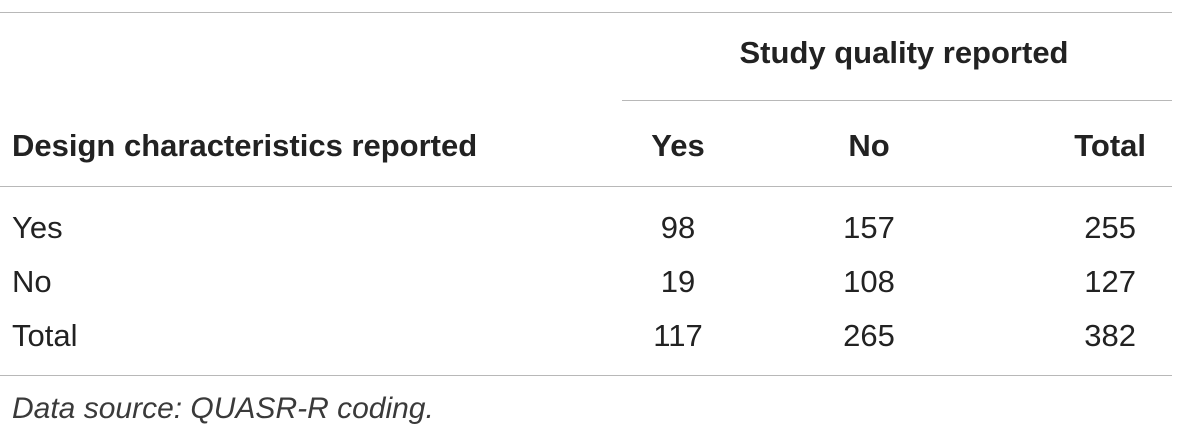 Image resolution: width=1200 pixels, height=438 pixels. What do you see at coordinates (1110, 281) in the screenshot?
I see `table-cell: 127` at bounding box center [1110, 281].